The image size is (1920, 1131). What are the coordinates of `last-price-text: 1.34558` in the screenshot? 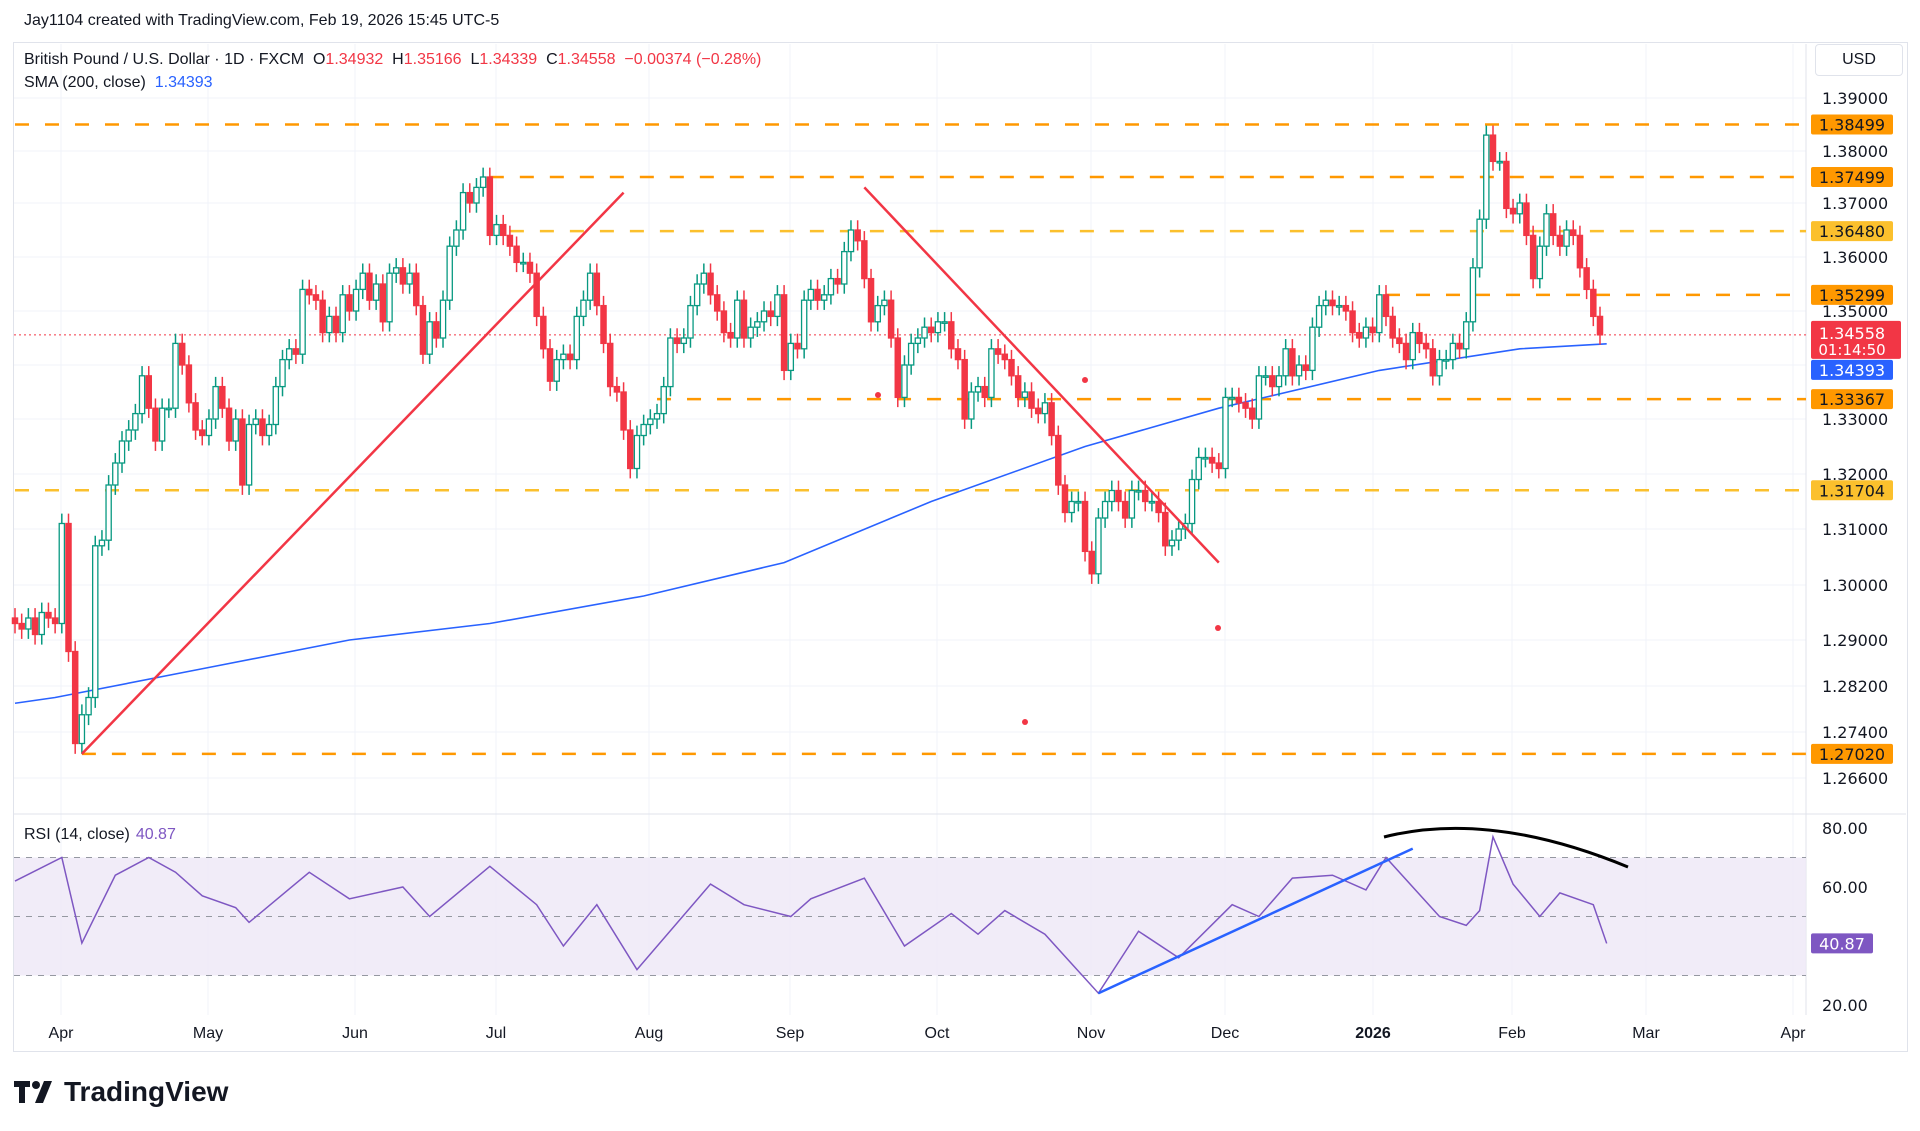 It's located at (1852, 333).